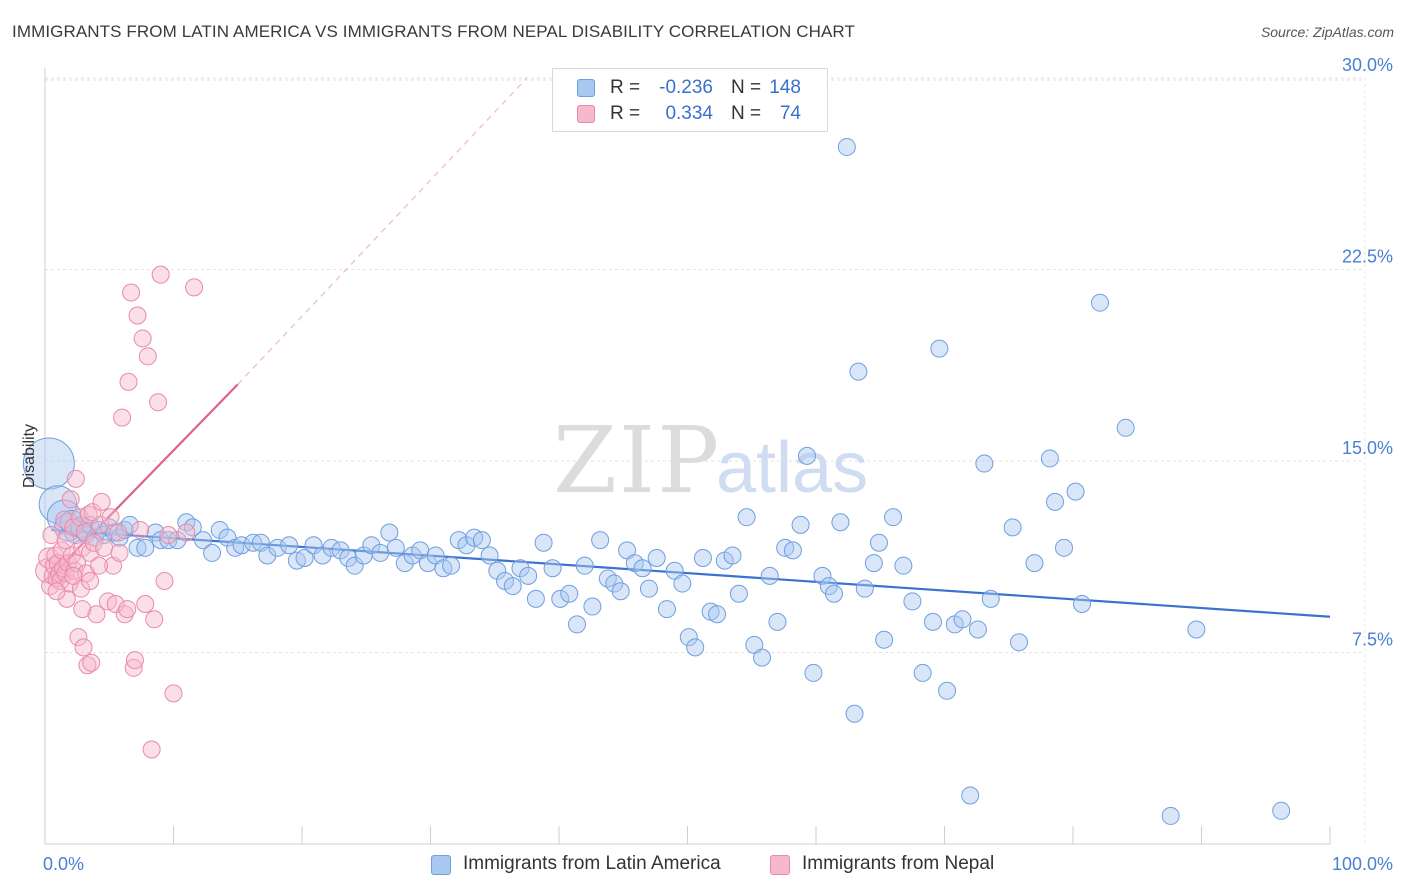  I want to click on y-tick-label: 15.0%, so click(1367, 448).